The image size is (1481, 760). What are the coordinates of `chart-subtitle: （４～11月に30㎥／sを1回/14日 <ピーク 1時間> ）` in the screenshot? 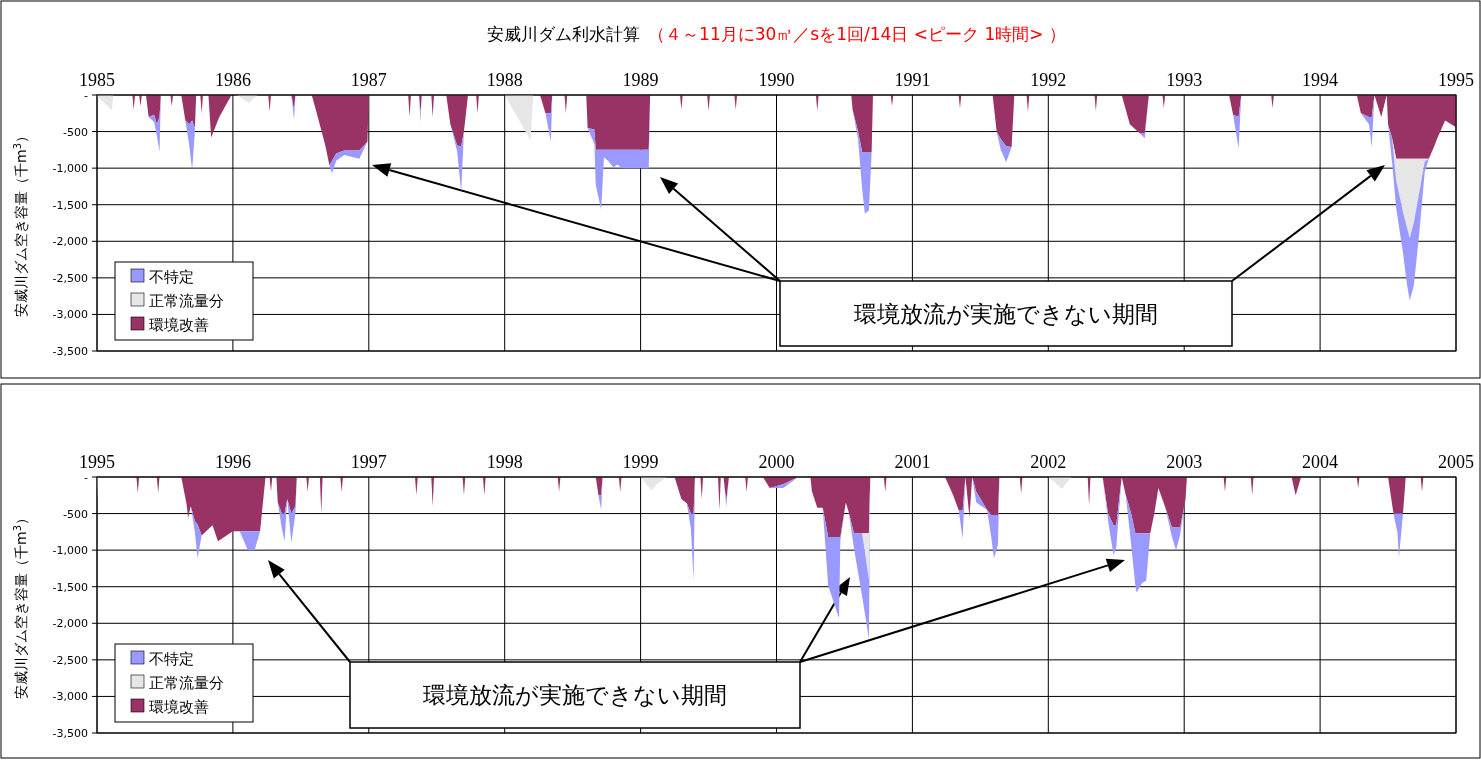 It's located at (857, 34).